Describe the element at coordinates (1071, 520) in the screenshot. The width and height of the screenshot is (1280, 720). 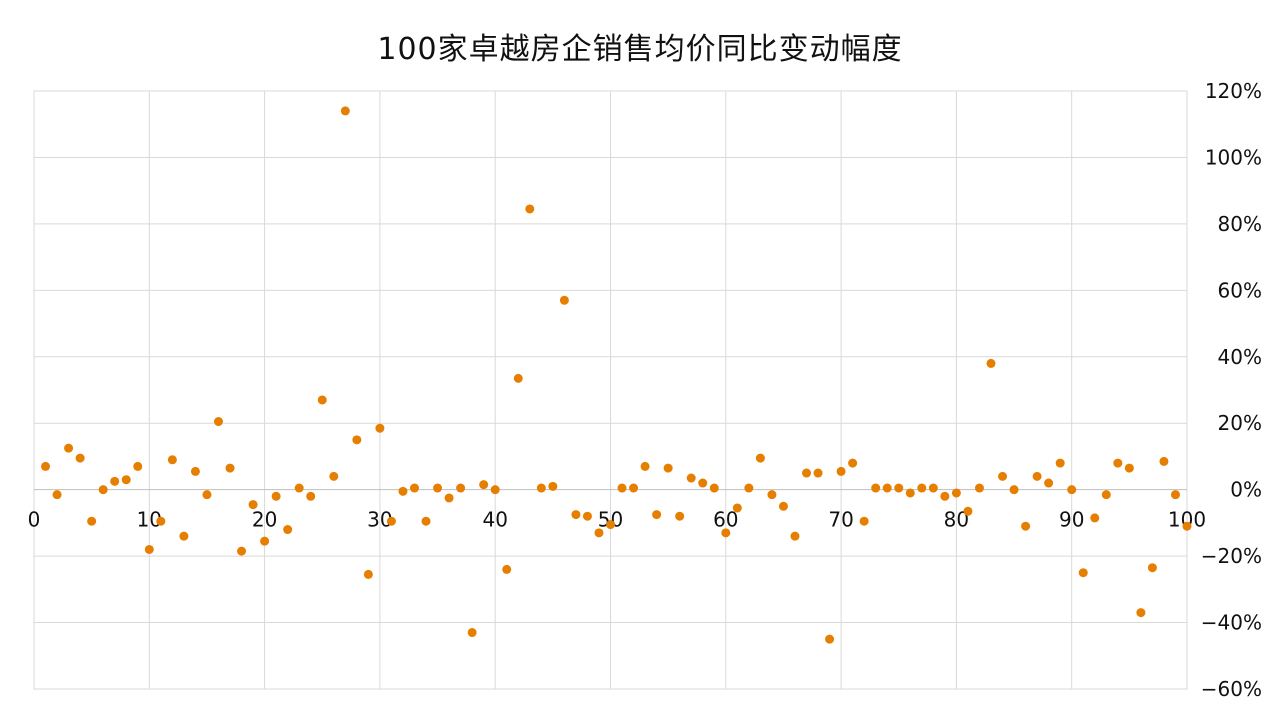
I see `x-tick-label: 90` at that location.